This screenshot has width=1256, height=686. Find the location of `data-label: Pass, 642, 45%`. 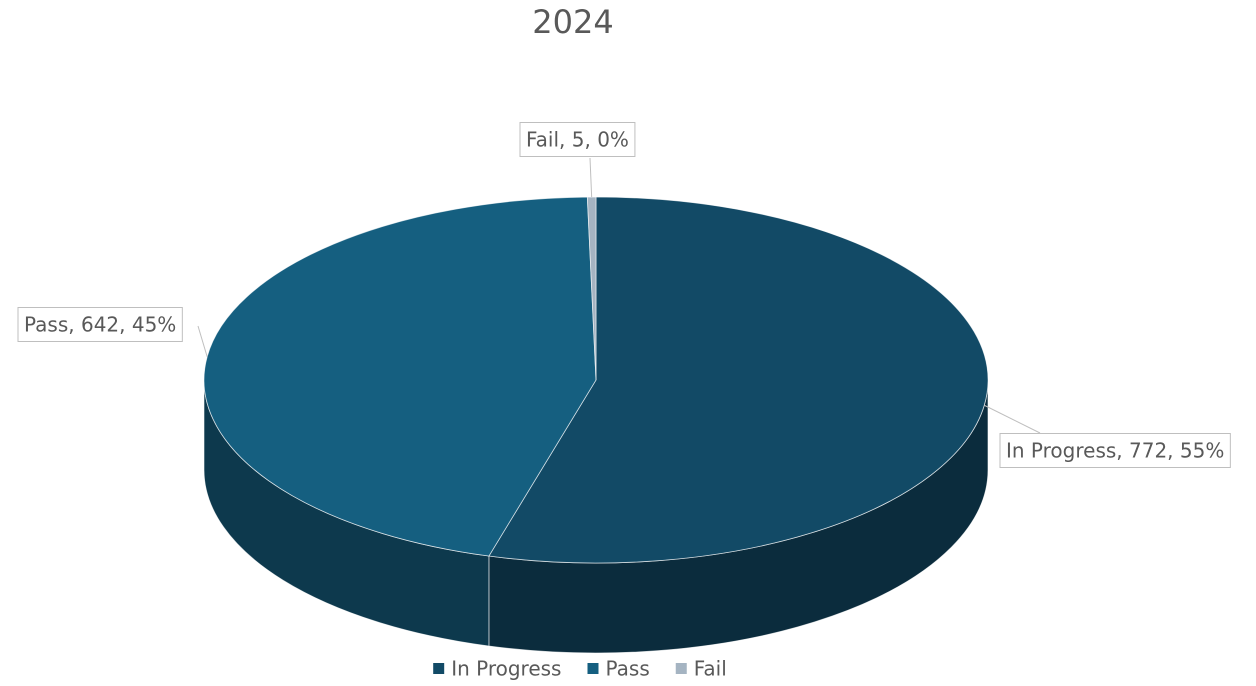

data-label: Pass, 642, 45% is located at coordinates (100, 324).